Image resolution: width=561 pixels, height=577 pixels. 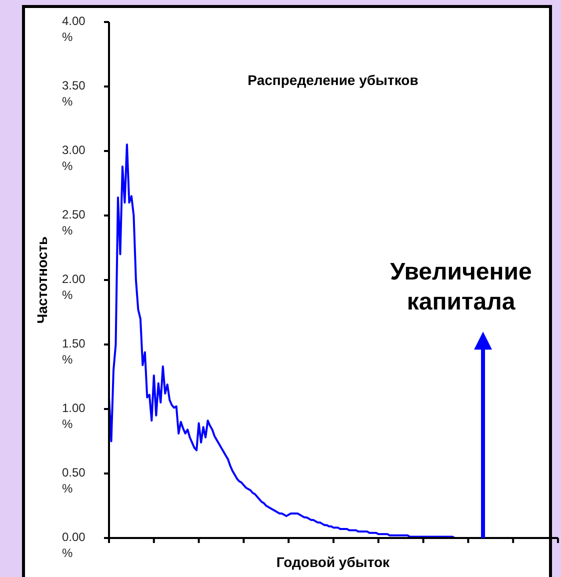 What do you see at coordinates (74, 545) in the screenshot?
I see `y-tick-label: 0.00 %` at bounding box center [74, 545].